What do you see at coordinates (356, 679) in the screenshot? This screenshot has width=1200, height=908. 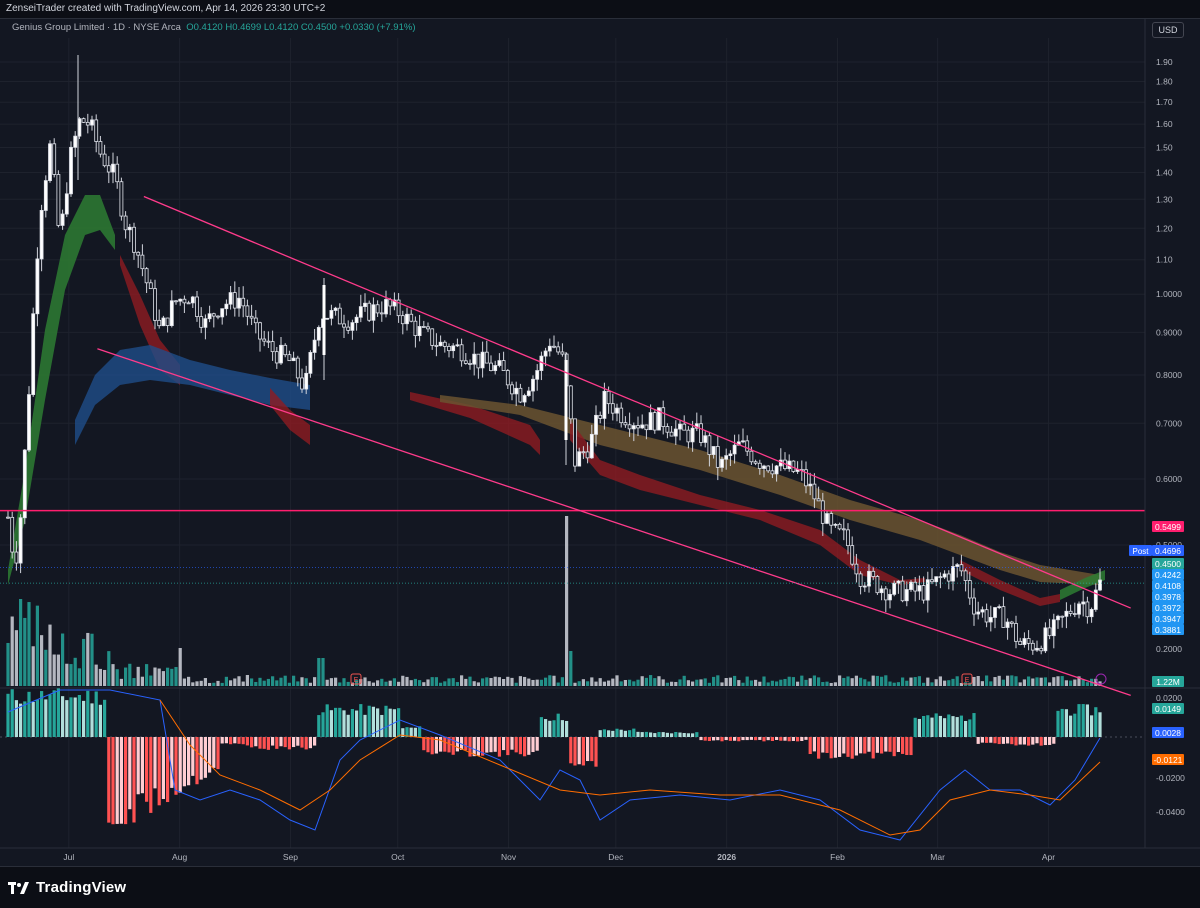 I see `earnings-marker` at bounding box center [356, 679].